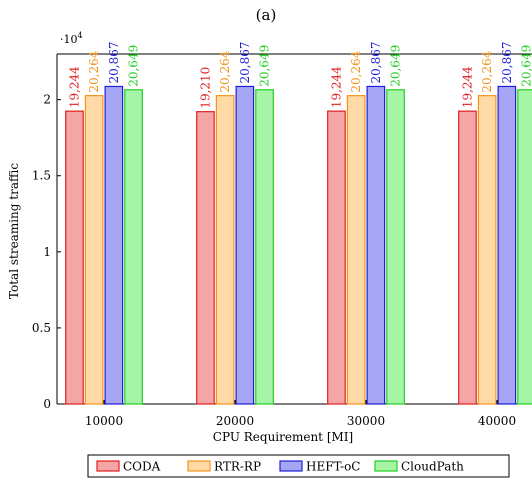  Describe the element at coordinates (47, 100) in the screenshot. I see `y-tick-label: 2` at that location.